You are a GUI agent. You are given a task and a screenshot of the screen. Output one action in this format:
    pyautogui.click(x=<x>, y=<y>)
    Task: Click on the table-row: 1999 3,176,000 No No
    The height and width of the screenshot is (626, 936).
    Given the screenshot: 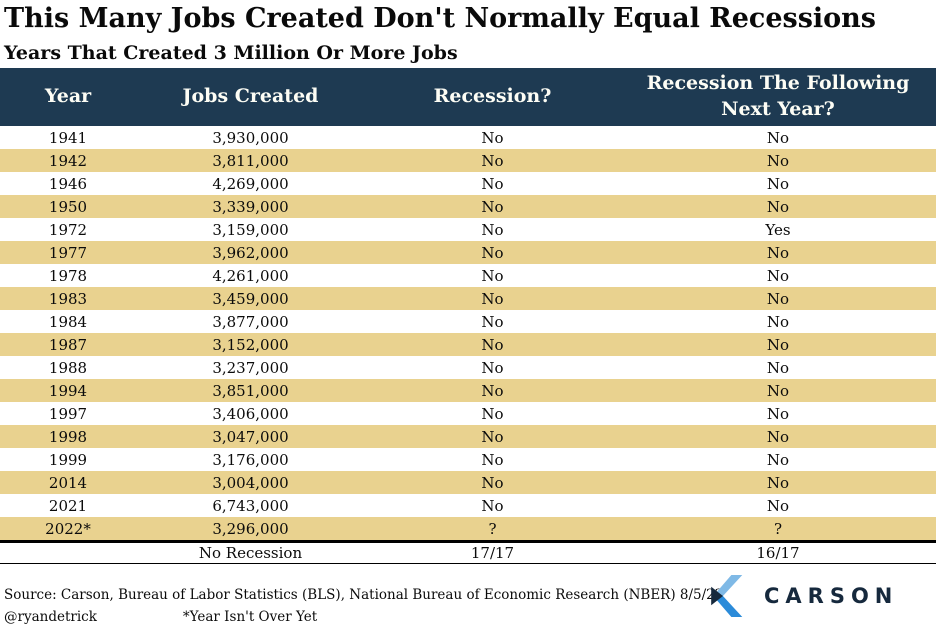 What is the action you would take?
    pyautogui.click(x=468, y=459)
    